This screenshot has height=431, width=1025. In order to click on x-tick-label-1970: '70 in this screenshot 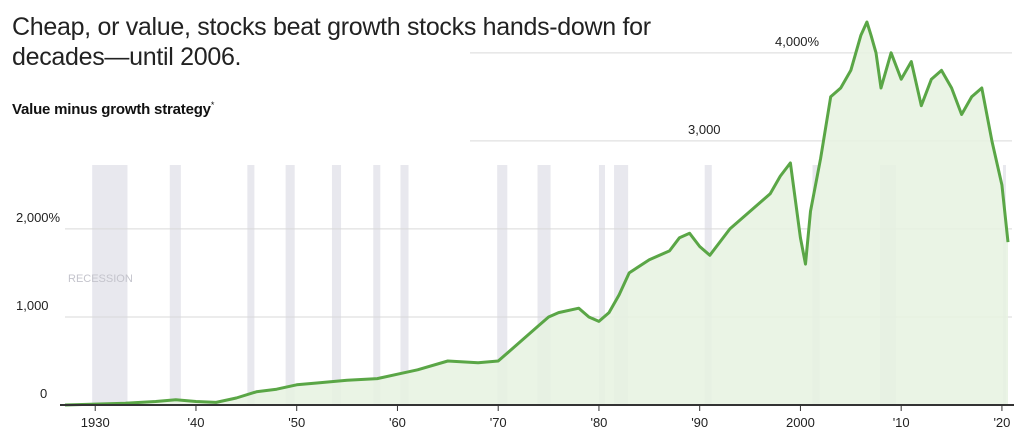, I will do `click(498, 422)`.